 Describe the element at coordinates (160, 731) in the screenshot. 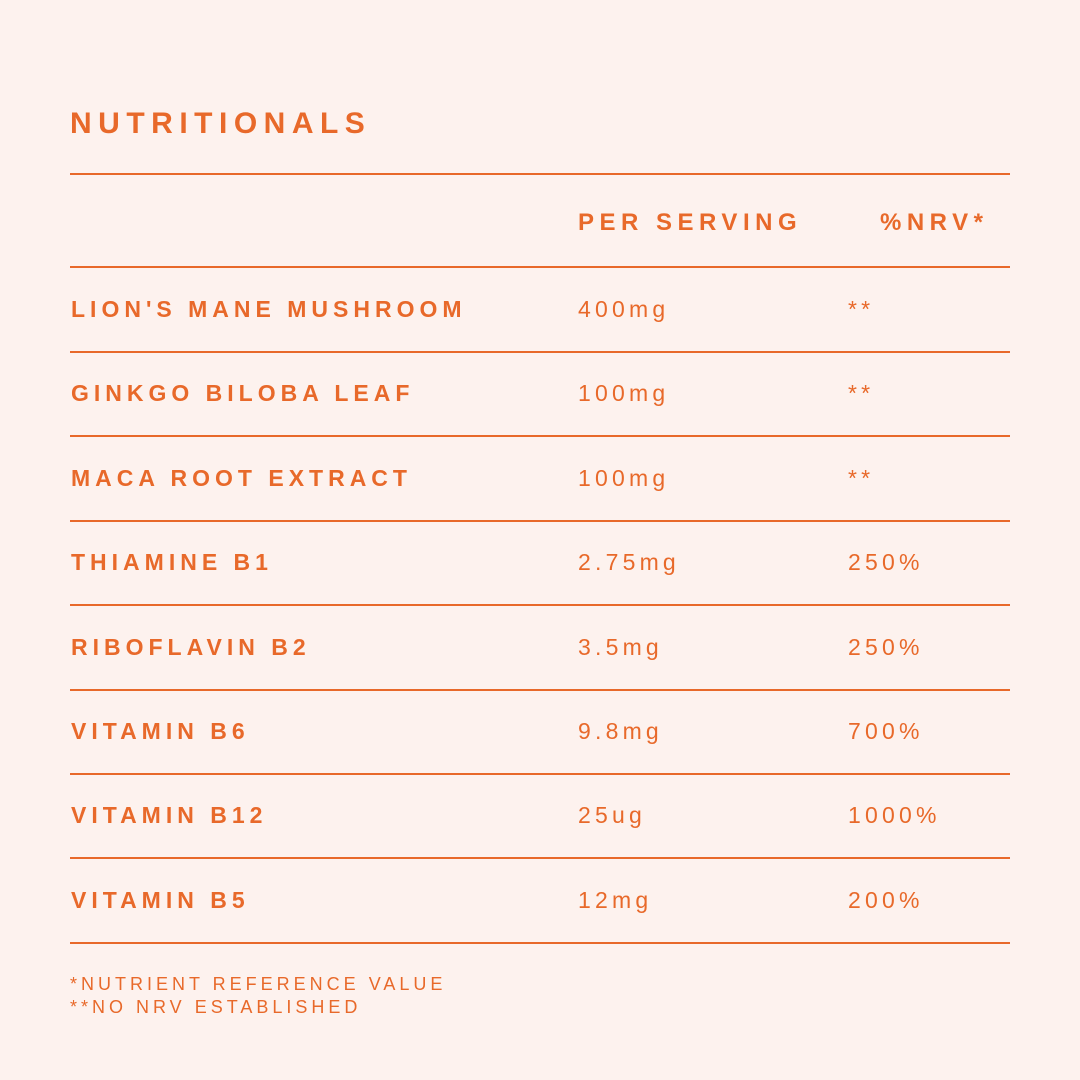

I see `nutrient-name: VITAMIN B6` at that location.